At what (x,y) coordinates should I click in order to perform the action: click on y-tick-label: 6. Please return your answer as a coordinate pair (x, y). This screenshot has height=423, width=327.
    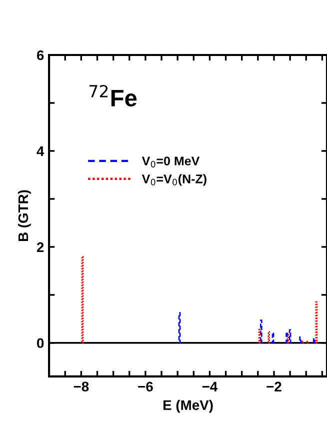
    Looking at the image, I should click on (40, 55).